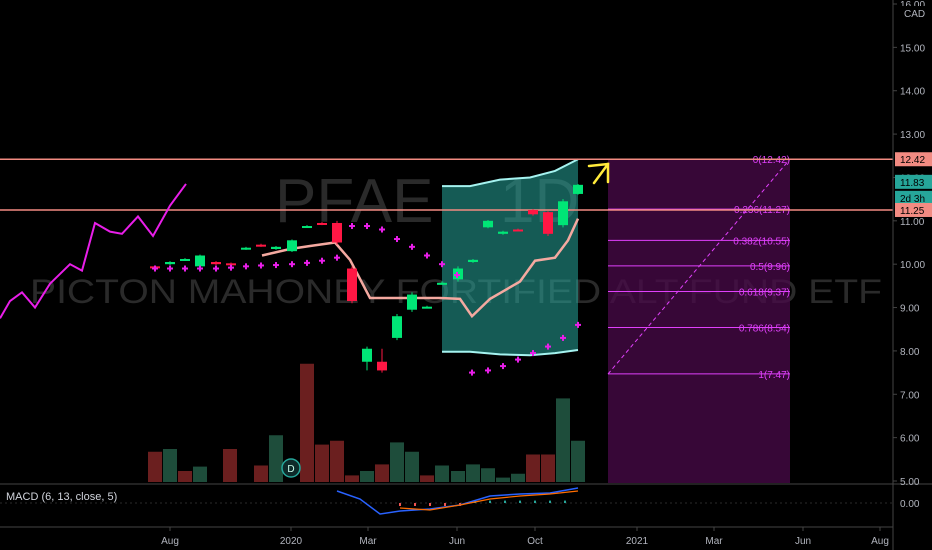 This screenshot has width=932, height=550. I want to click on earnings-marker-label: D, so click(290, 469).